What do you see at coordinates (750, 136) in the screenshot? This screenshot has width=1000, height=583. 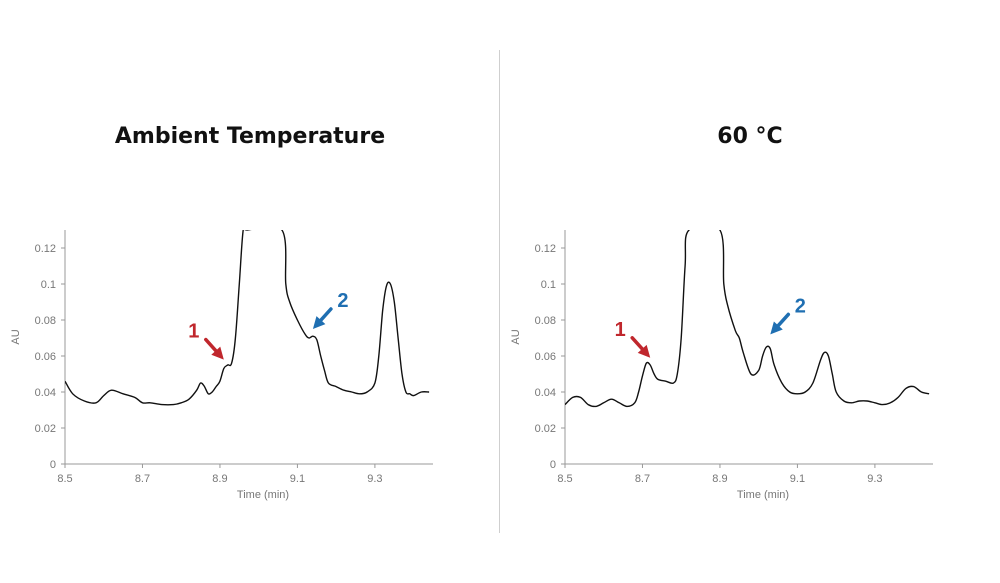 I see `chart-title-right: 60 °C` at bounding box center [750, 136].